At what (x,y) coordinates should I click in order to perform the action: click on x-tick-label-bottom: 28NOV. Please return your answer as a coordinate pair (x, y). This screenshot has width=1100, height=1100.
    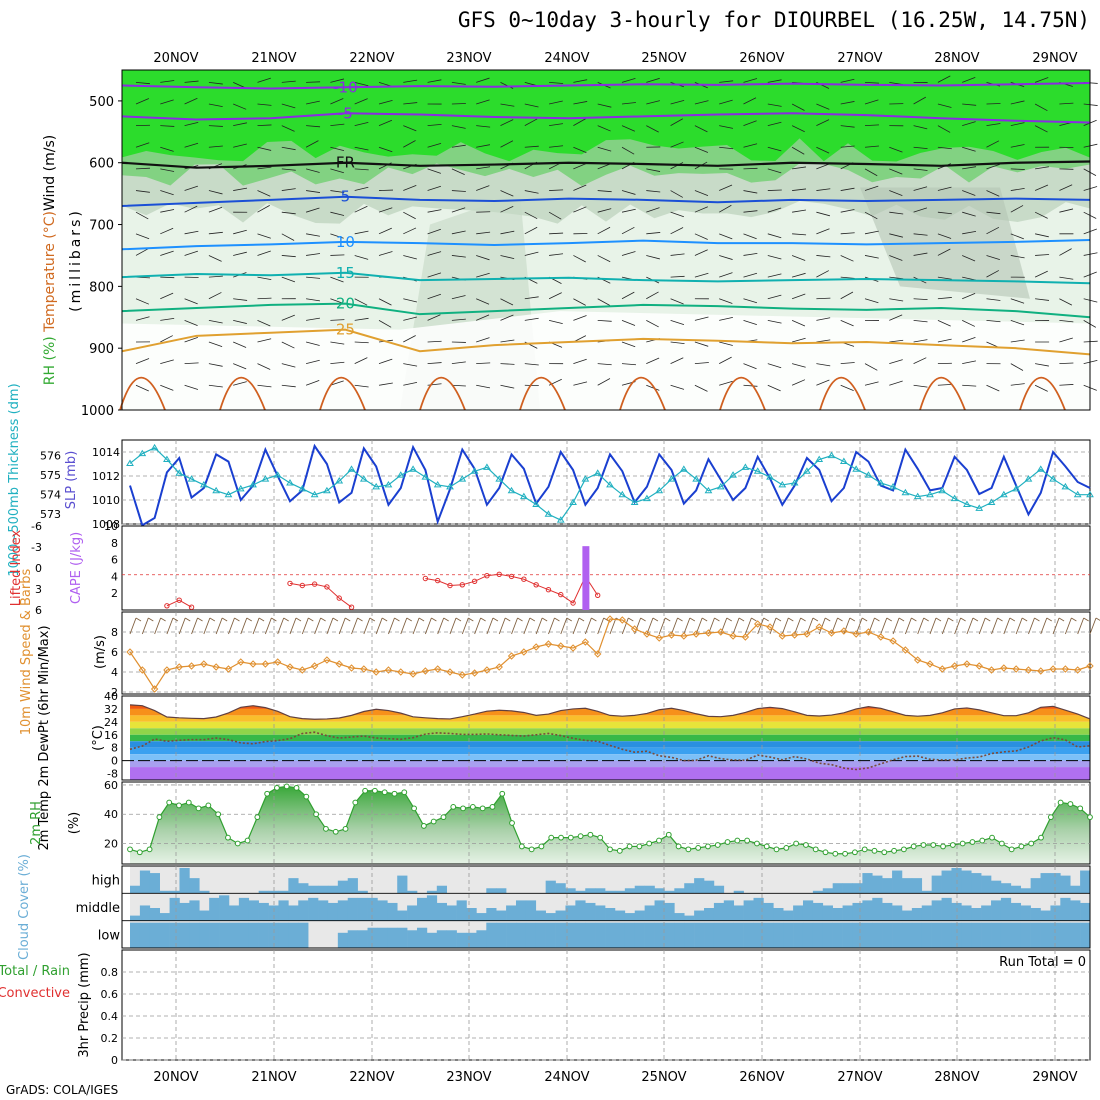
    Looking at the image, I should click on (956, 1077).